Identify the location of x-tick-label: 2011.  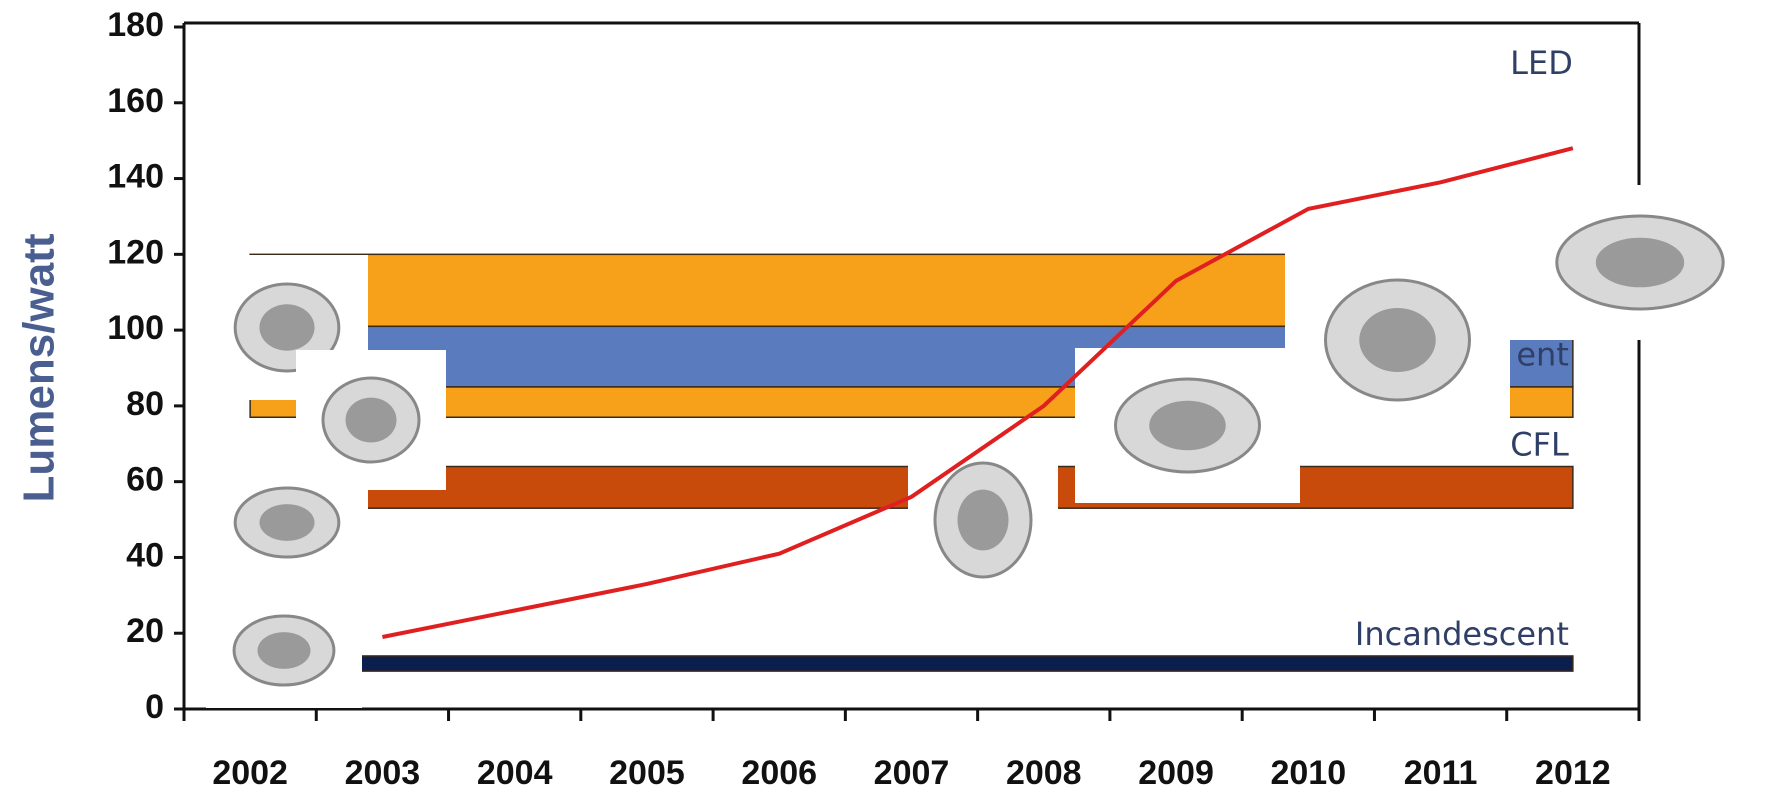
(1441, 773).